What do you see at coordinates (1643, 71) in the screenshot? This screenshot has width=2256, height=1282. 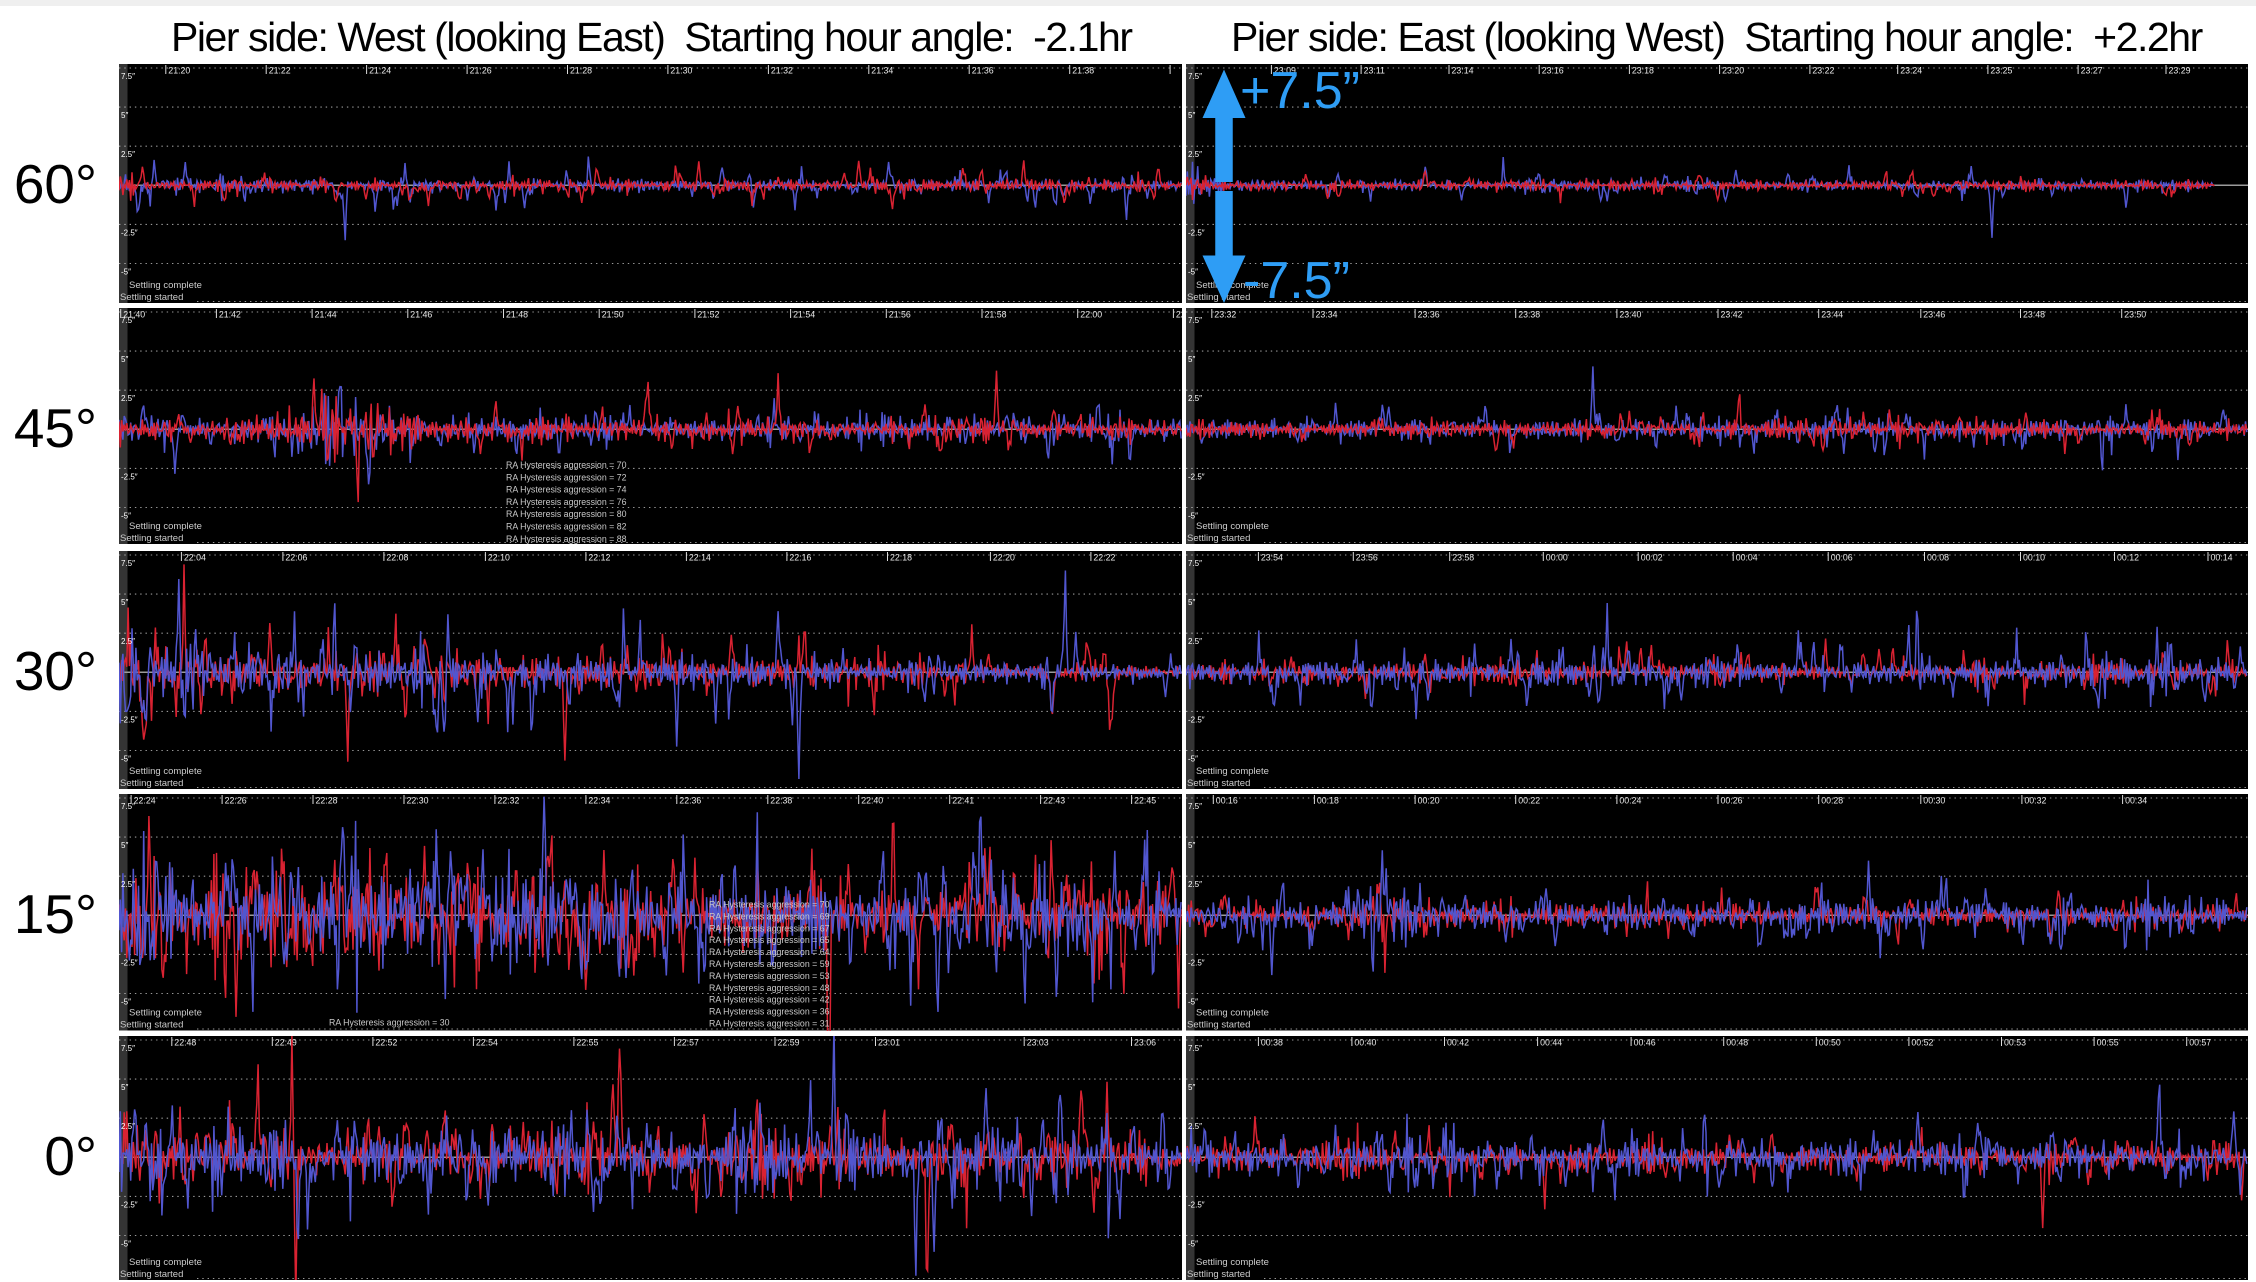 I see `svg-text: 23:18` at bounding box center [1643, 71].